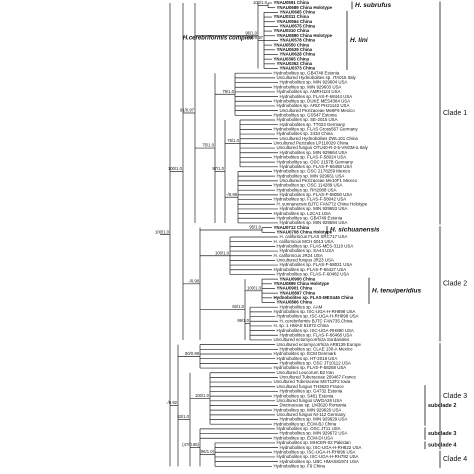  I want to click on support-value: 76/1.0, so click(233, 140).